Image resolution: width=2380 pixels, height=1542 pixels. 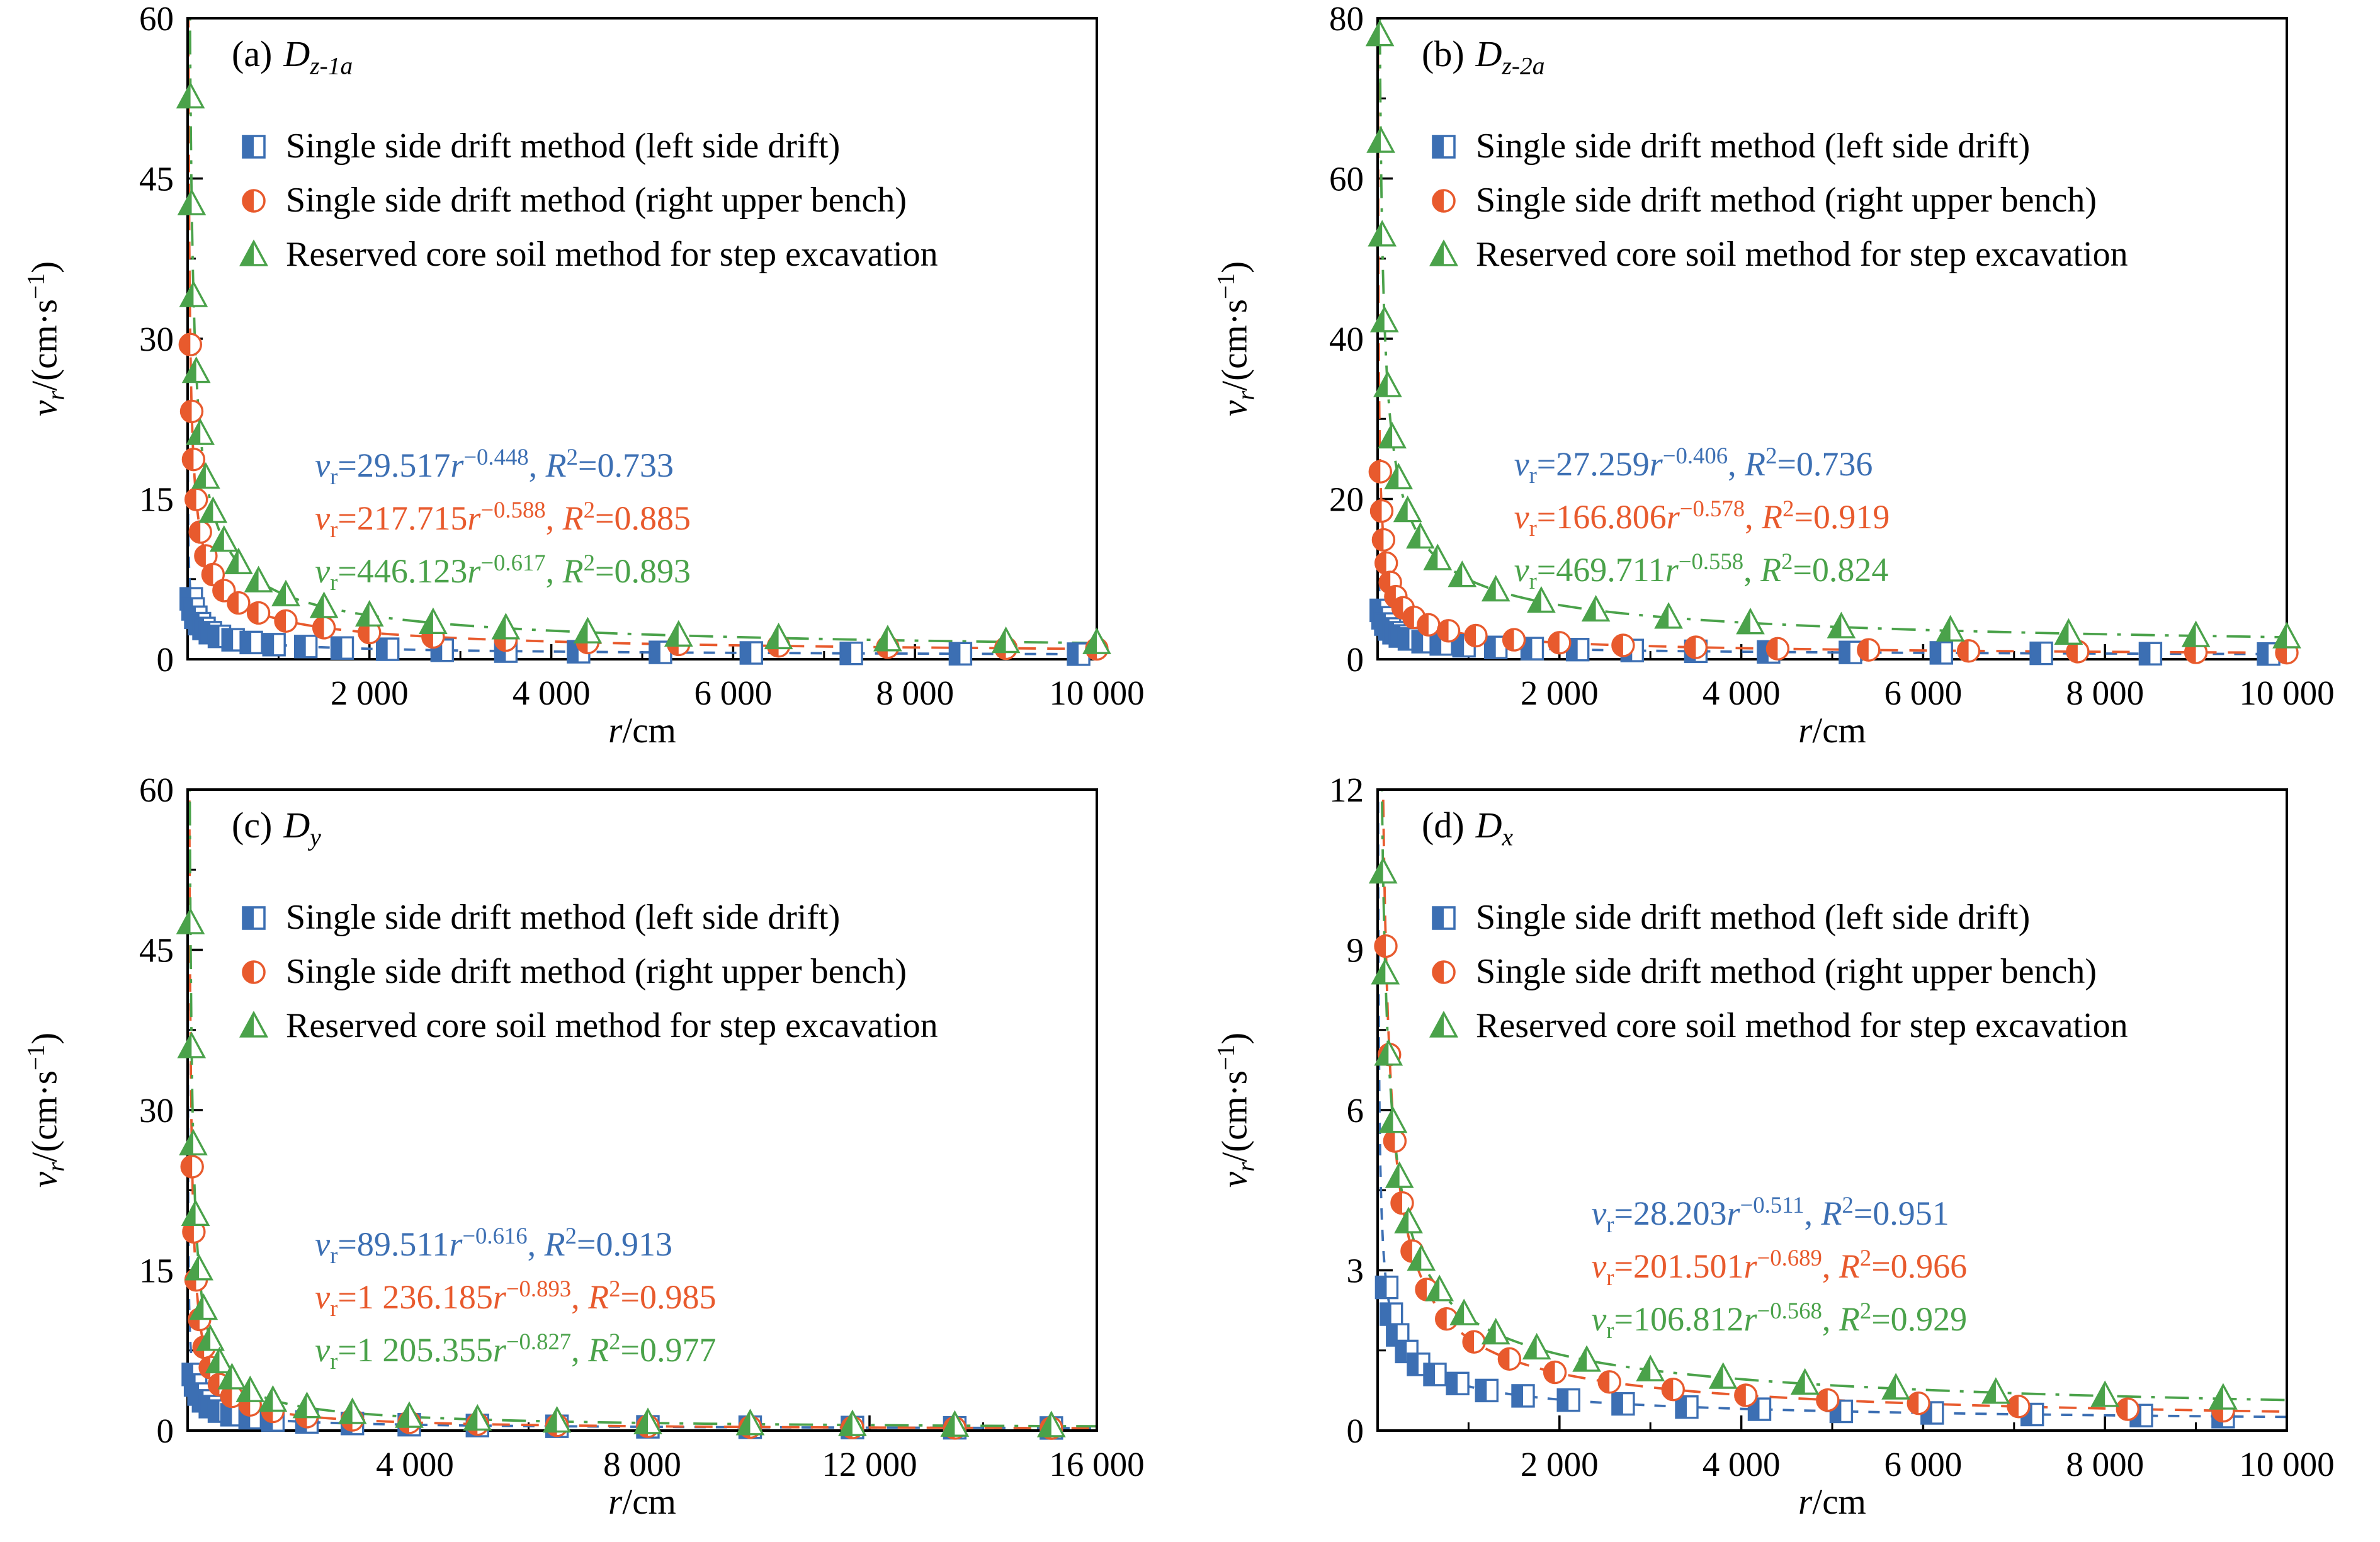 I want to click on triangle-marker-icon, so click(x=1444, y=1024).